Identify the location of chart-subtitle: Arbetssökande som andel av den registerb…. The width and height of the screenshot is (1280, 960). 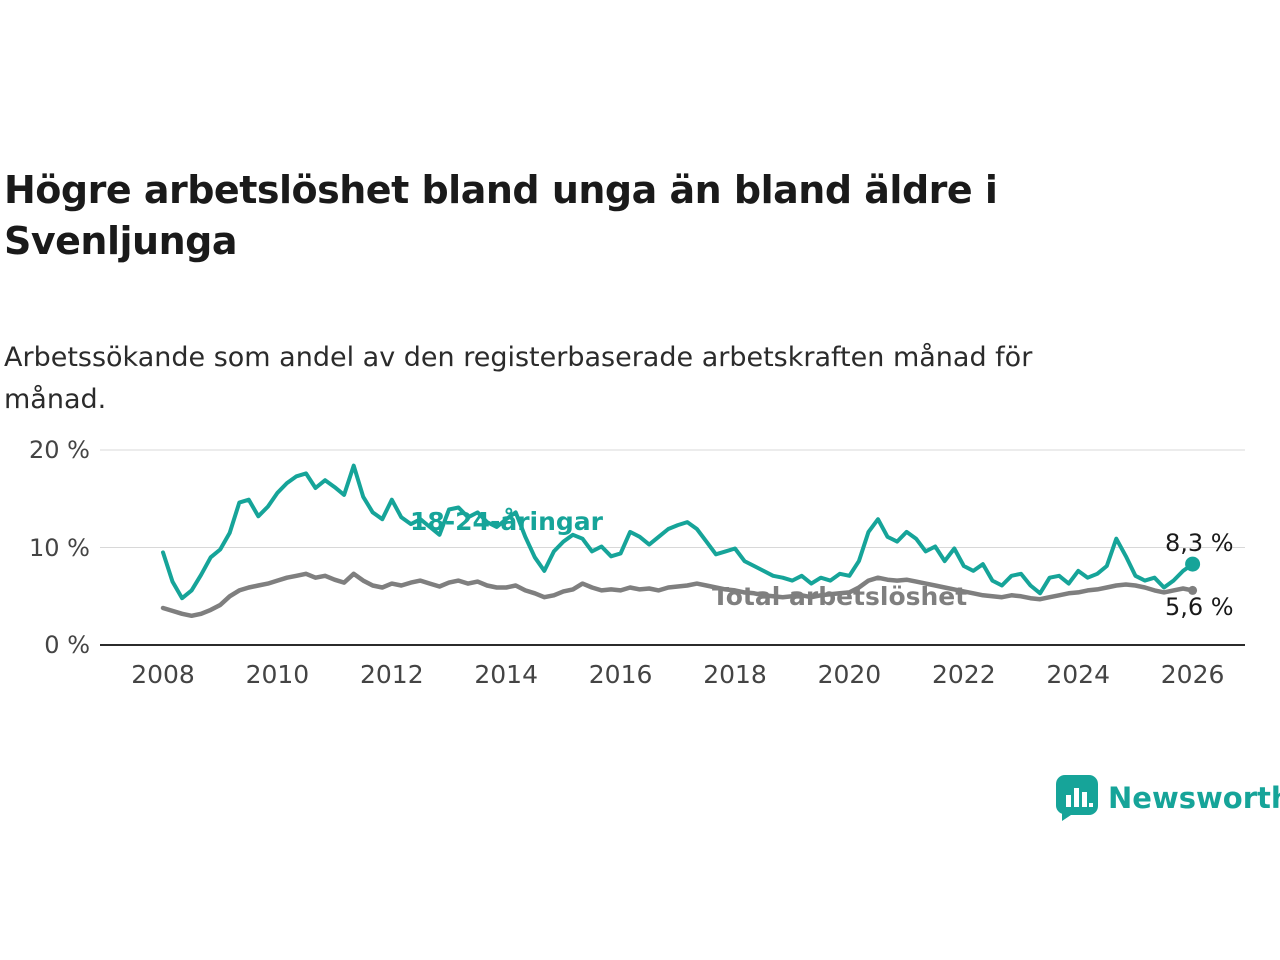
(518, 378).